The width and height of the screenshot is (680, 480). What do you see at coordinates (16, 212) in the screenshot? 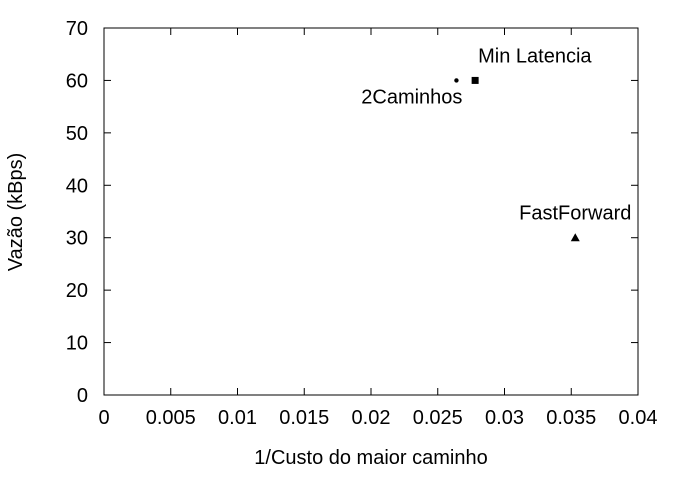
I see `y-axis-label: Vazão (kBps)` at bounding box center [16, 212].